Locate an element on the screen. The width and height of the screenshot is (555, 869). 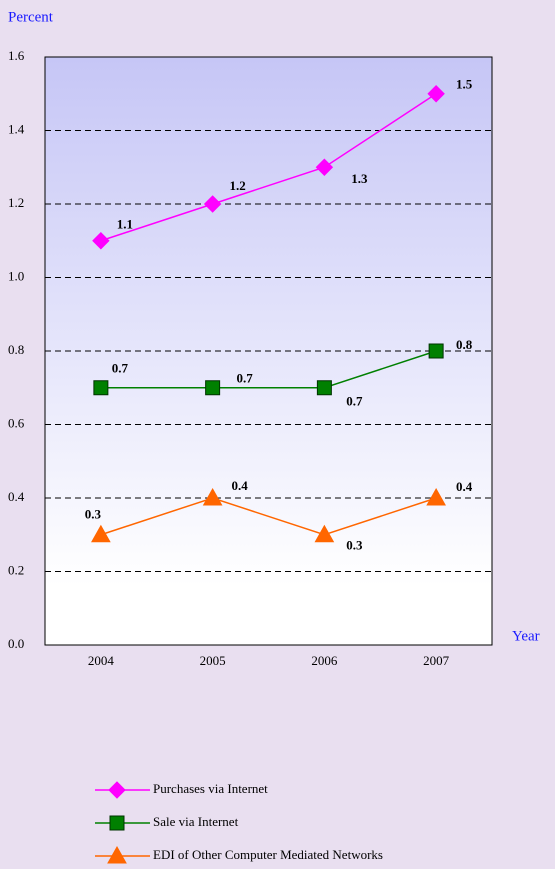
x-tick-label: 2005 is located at coordinates (213, 660).